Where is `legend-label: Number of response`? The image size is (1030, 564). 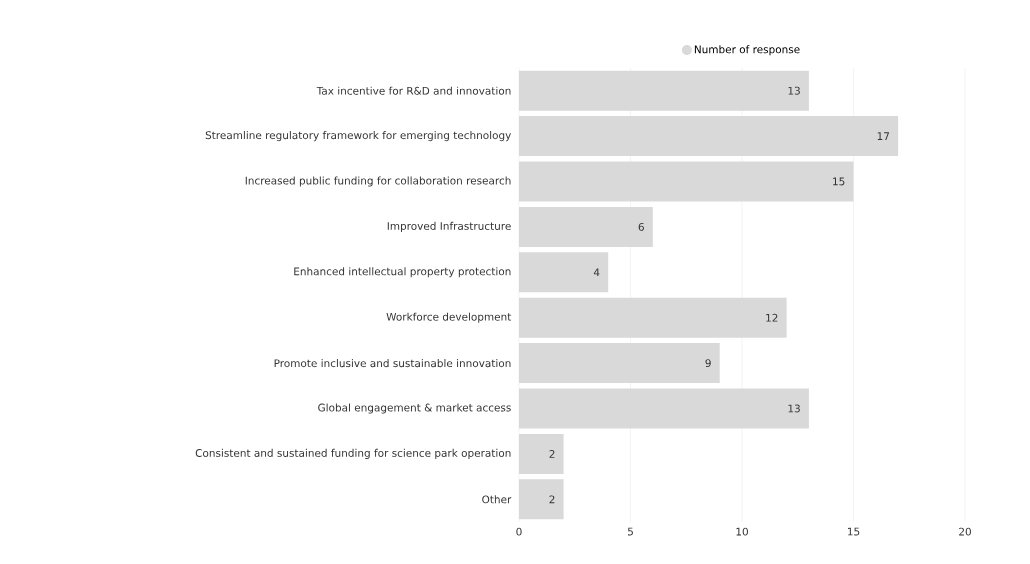 legend-label: Number of response is located at coordinates (747, 50).